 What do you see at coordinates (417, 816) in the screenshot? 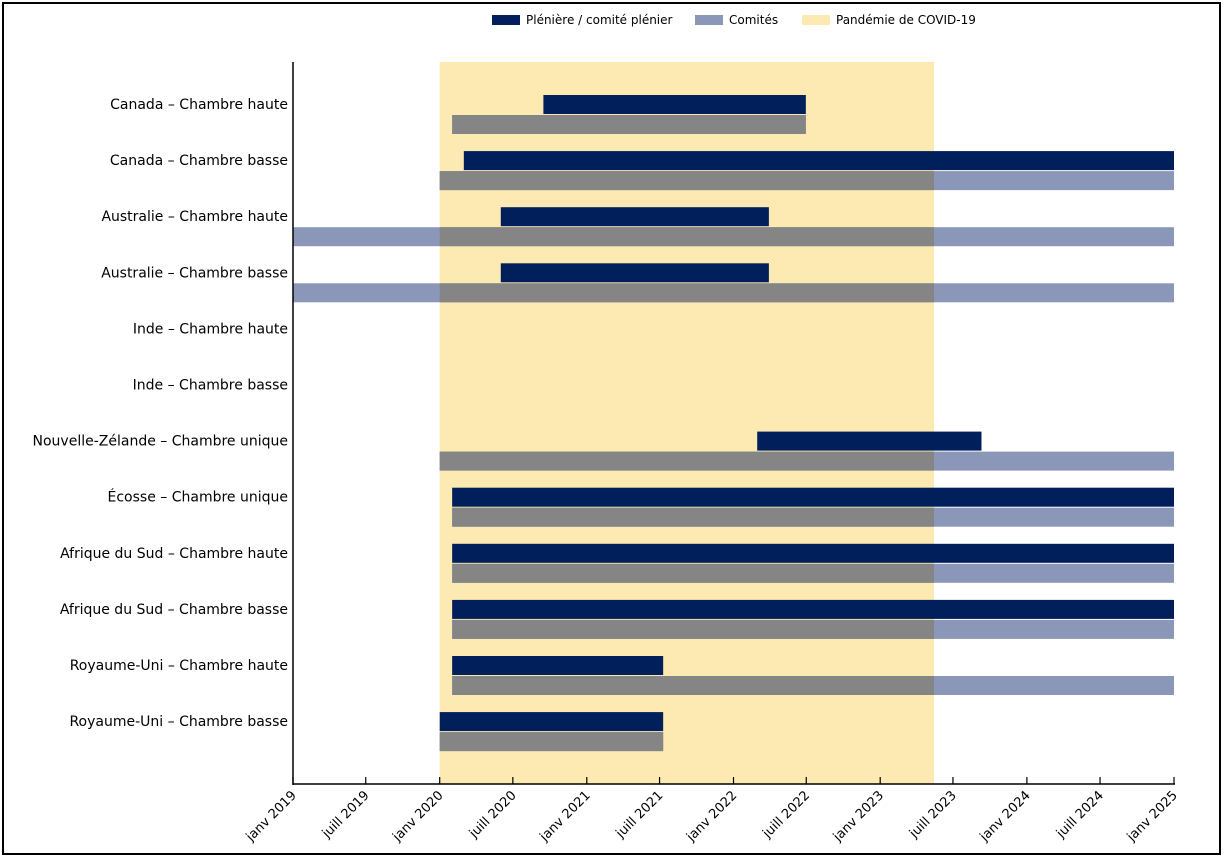
I see `x-tick-label: janv 2020` at bounding box center [417, 816].